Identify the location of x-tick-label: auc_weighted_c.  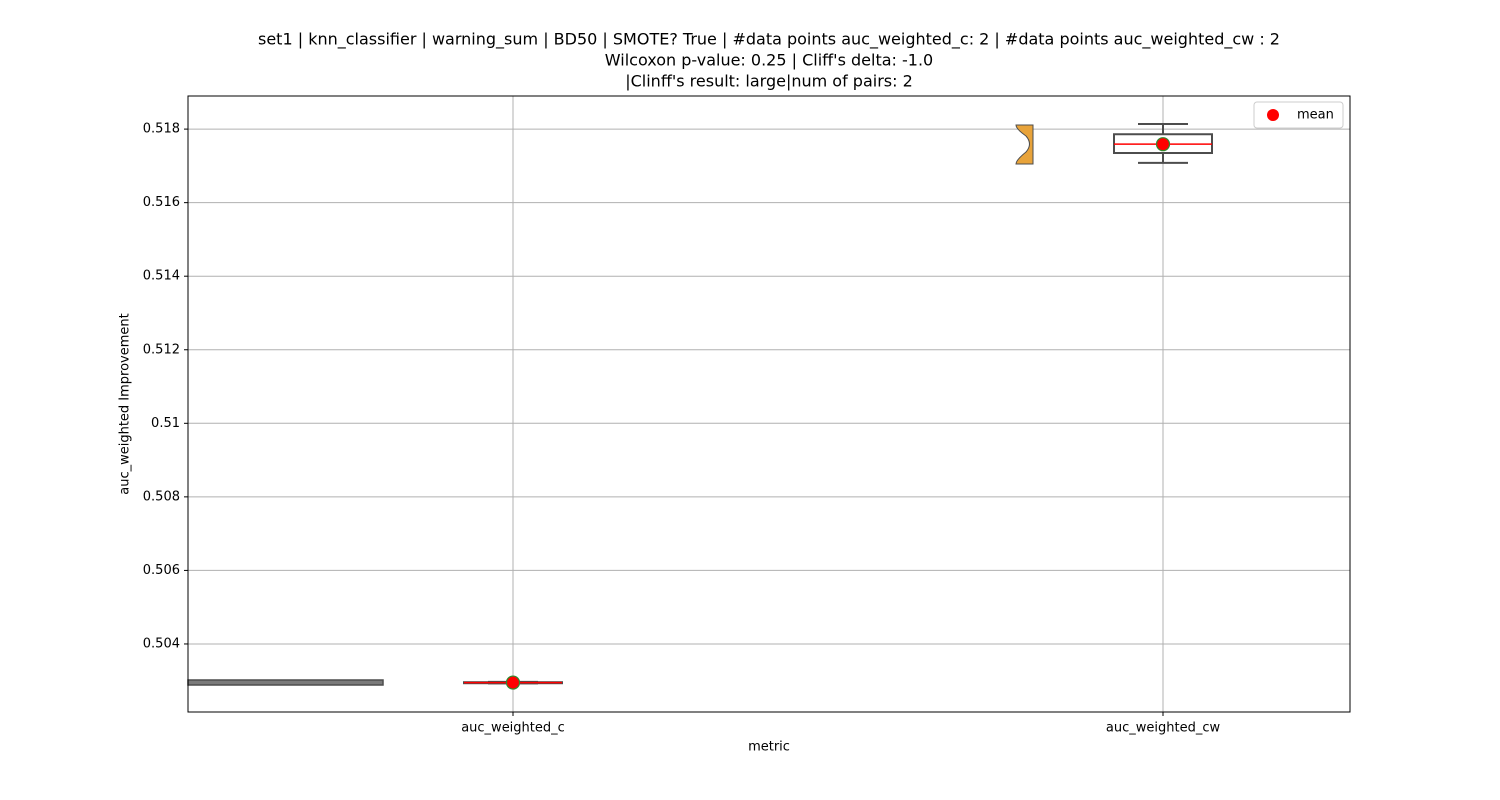
(513, 728).